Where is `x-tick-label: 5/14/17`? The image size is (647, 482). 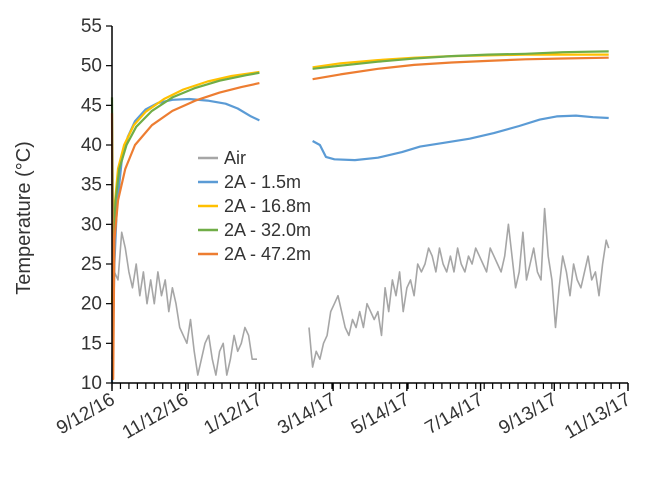 x-tick-label: 5/14/17 is located at coordinates (380, 414).